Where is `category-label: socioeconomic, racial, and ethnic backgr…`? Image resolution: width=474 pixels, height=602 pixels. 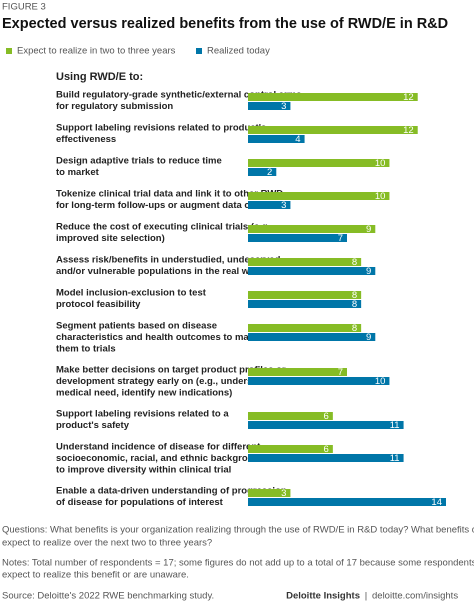 category-label: socioeconomic, racial, and ethnic backgr… is located at coordinates (163, 458).